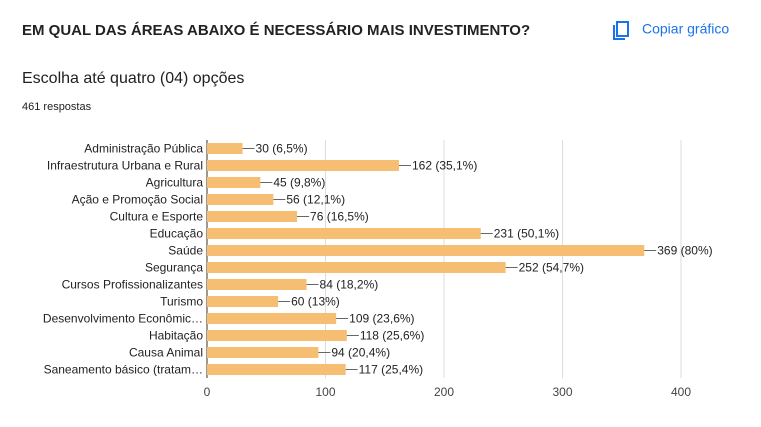 The image size is (761, 427). I want to click on y-tick-label: Saúde, so click(185, 251).